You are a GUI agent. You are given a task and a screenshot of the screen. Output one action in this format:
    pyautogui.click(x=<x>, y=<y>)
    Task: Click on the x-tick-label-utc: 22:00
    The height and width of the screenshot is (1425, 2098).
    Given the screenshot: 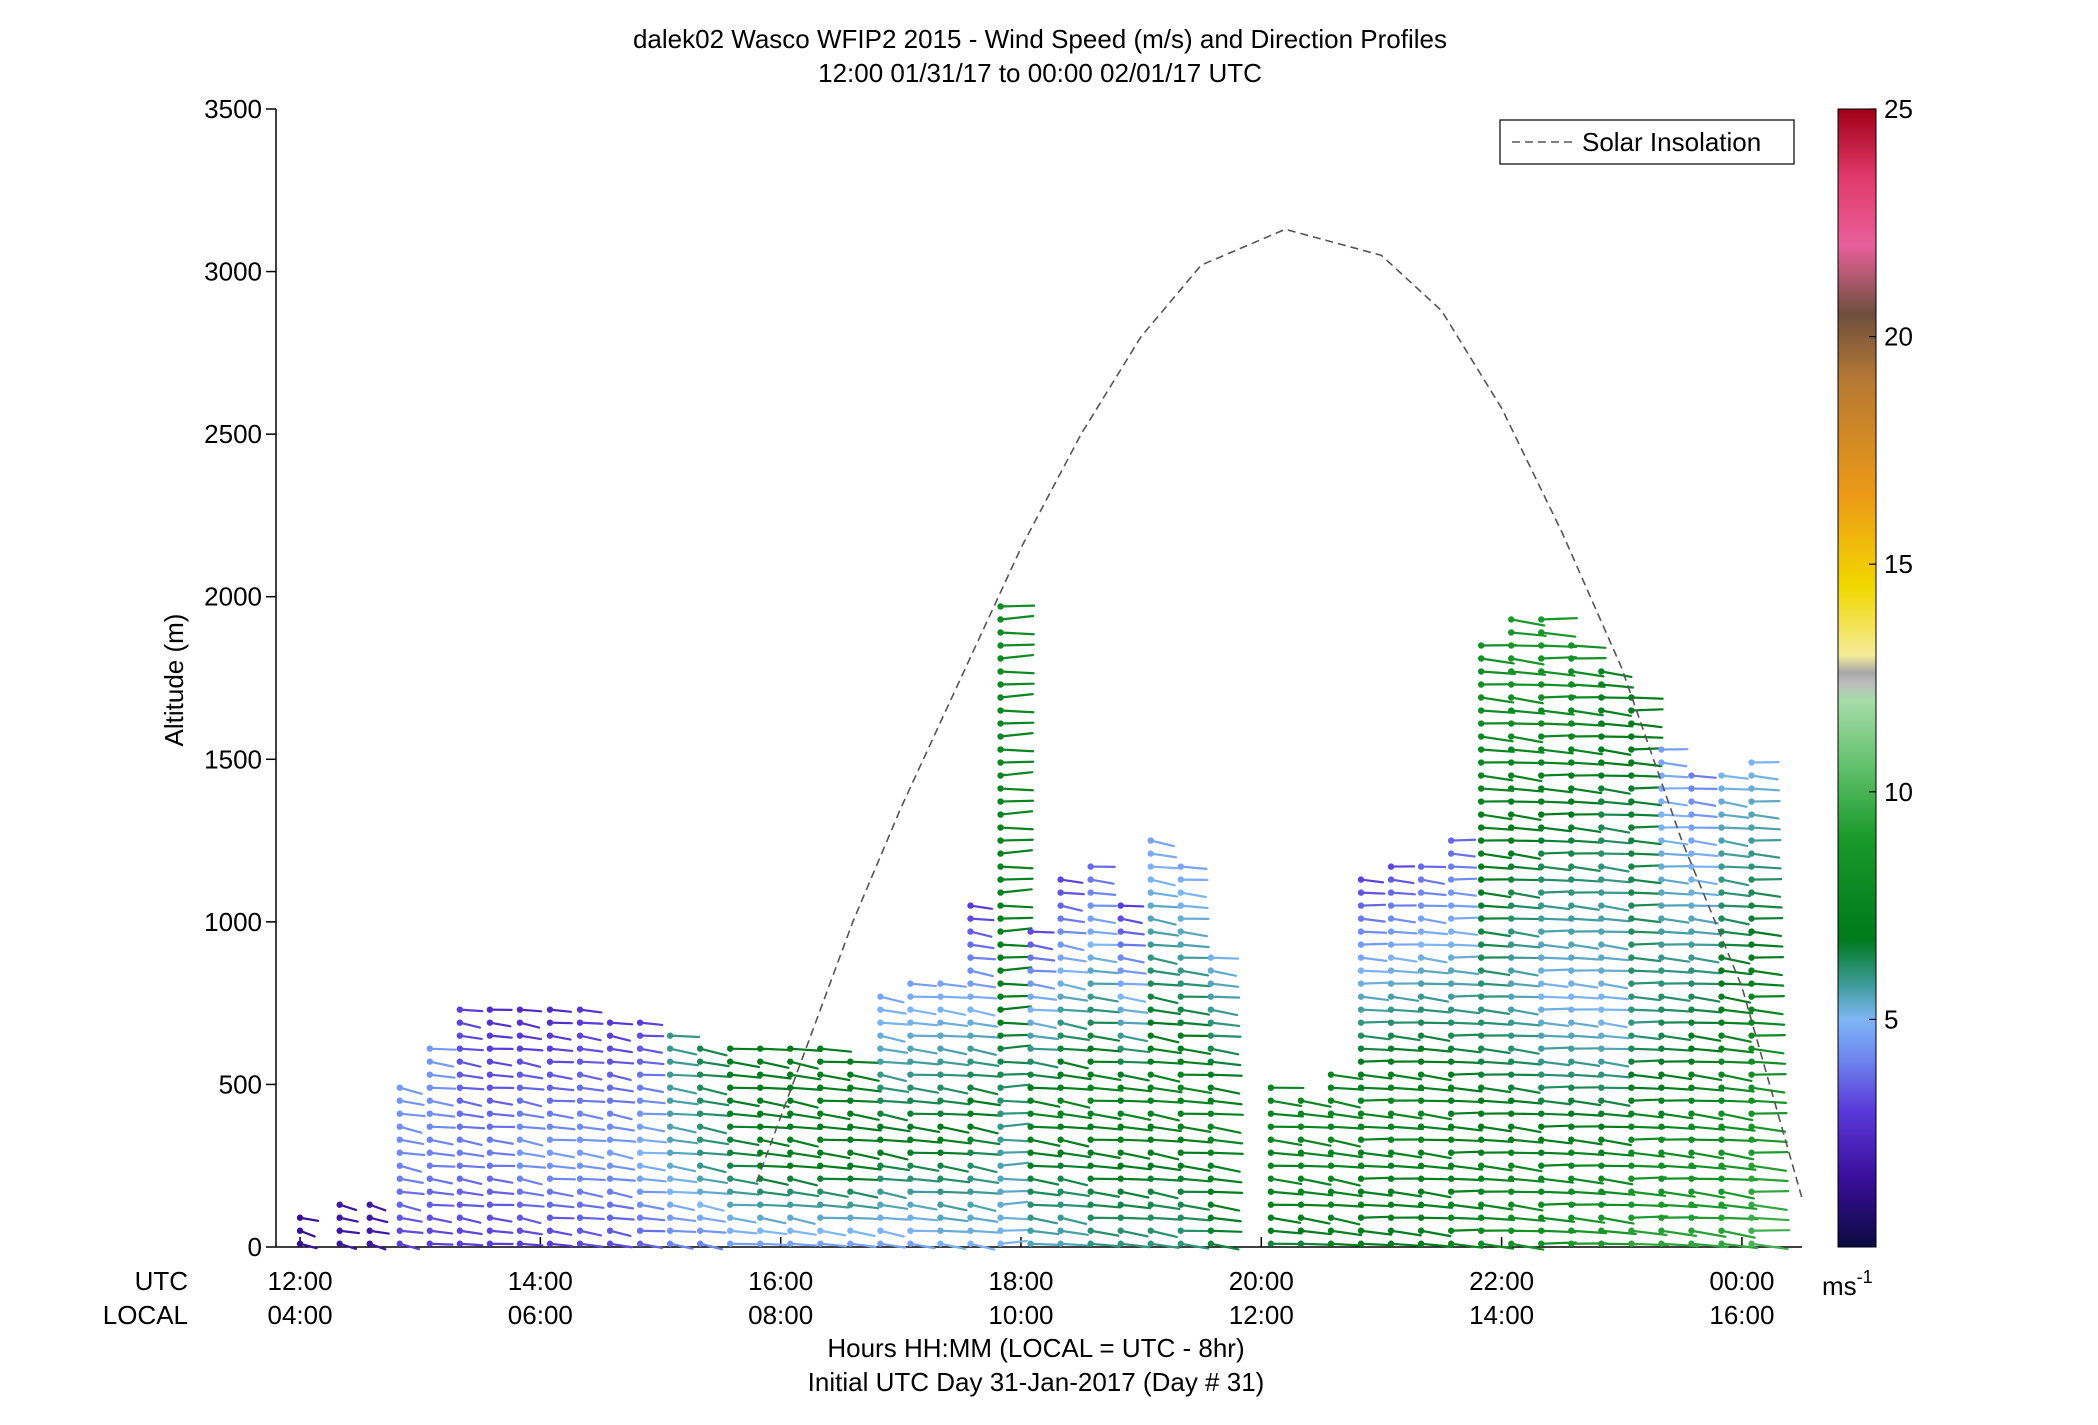 What is the action you would take?
    pyautogui.click(x=1501, y=1281)
    